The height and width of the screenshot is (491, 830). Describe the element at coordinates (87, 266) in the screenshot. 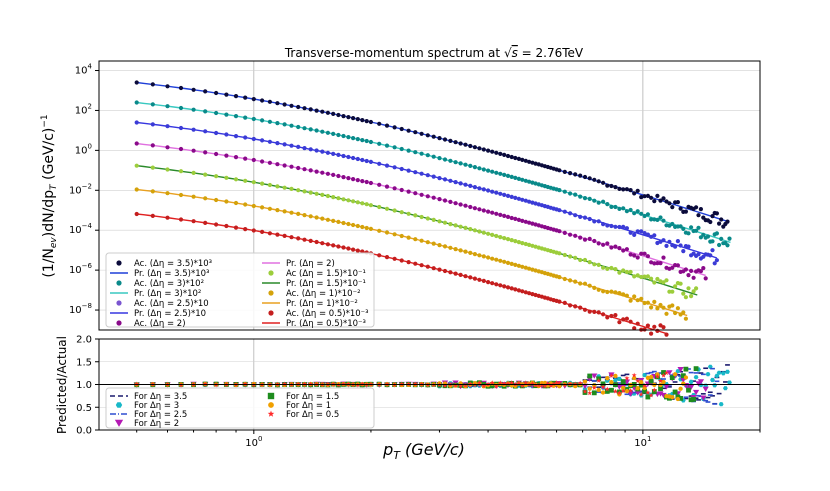

I see `tick-exponent: −6` at that location.